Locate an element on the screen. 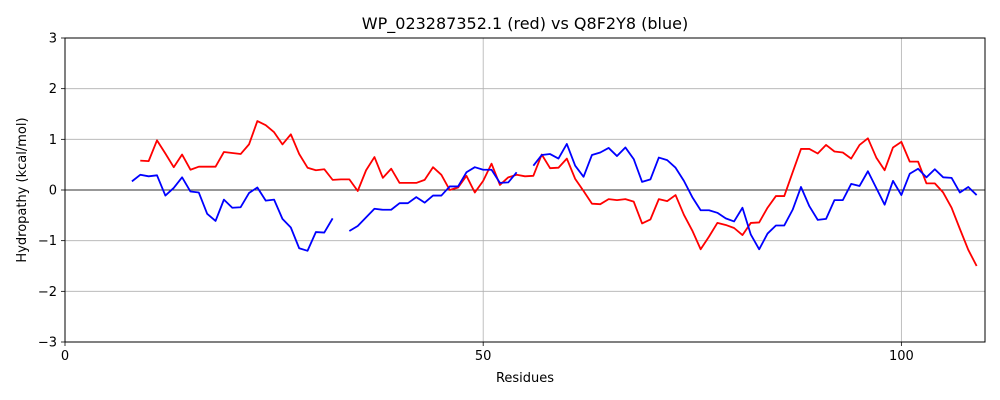 Image resolution: width=1000 pixels, height=400 pixels. y-tick-label: 0 is located at coordinates (53, 191).